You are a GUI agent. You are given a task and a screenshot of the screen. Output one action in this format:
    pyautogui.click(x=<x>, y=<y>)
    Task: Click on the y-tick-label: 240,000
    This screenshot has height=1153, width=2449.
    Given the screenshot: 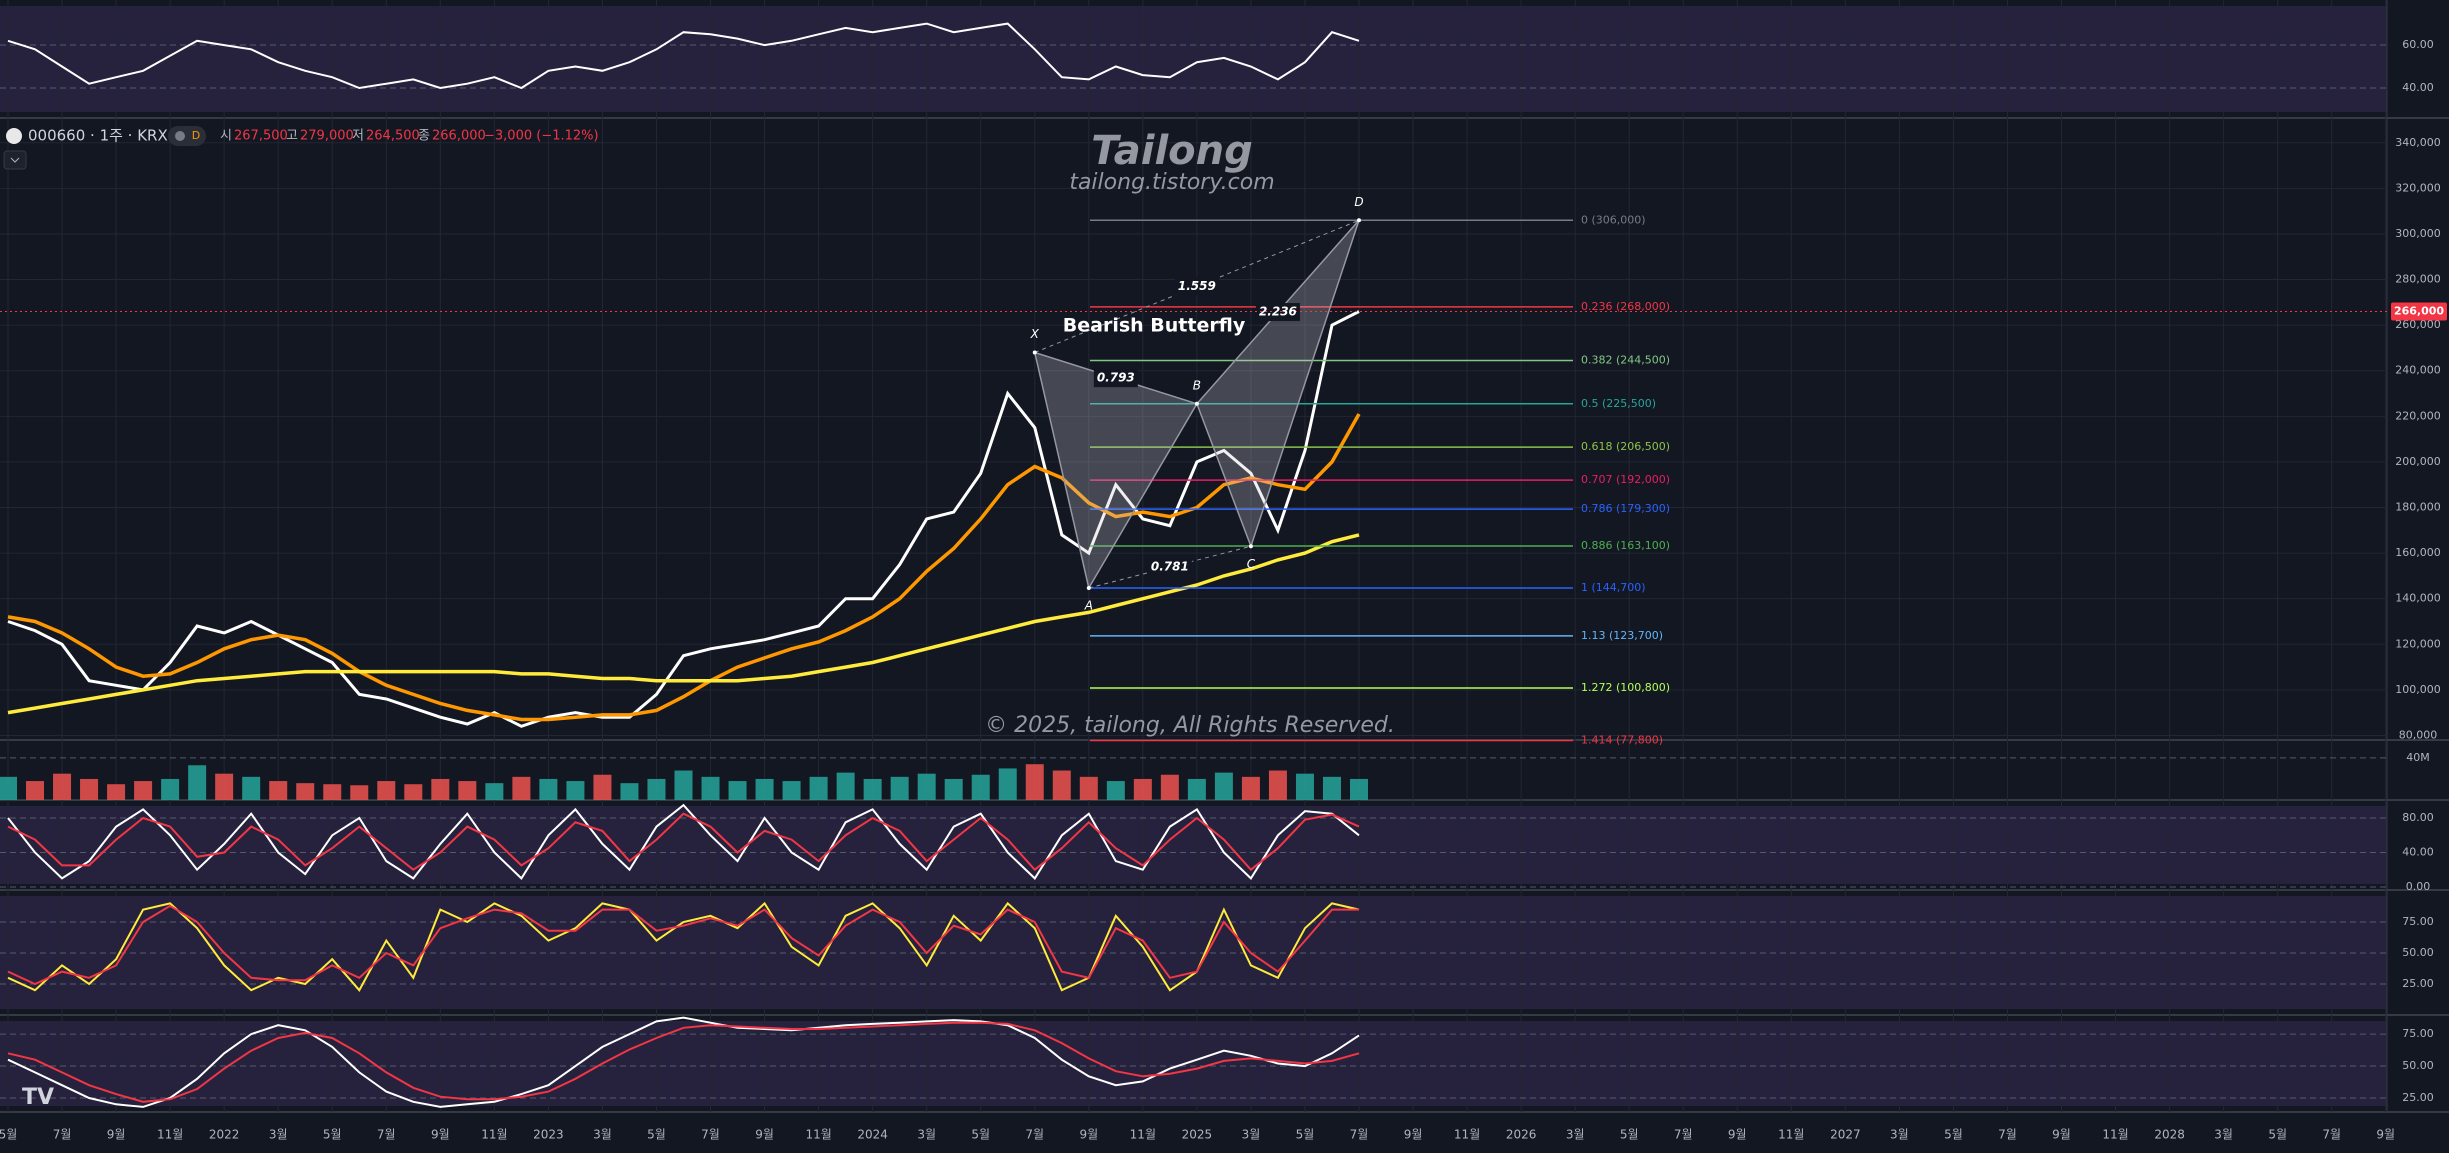 What is the action you would take?
    pyautogui.click(x=2418, y=370)
    